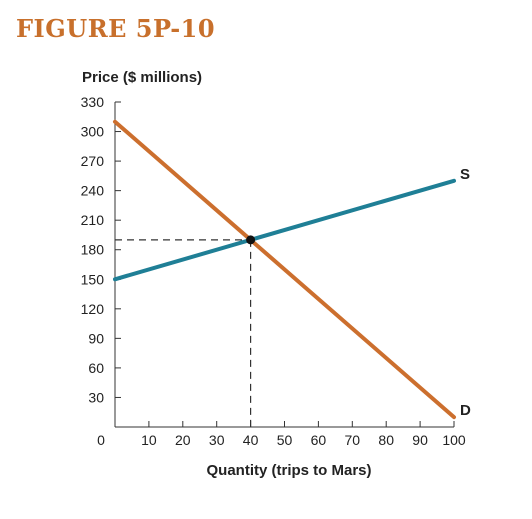 The height and width of the screenshot is (519, 532). What do you see at coordinates (288, 470) in the screenshot?
I see `x-axis-label: Quantity (trips to Mars)` at bounding box center [288, 470].